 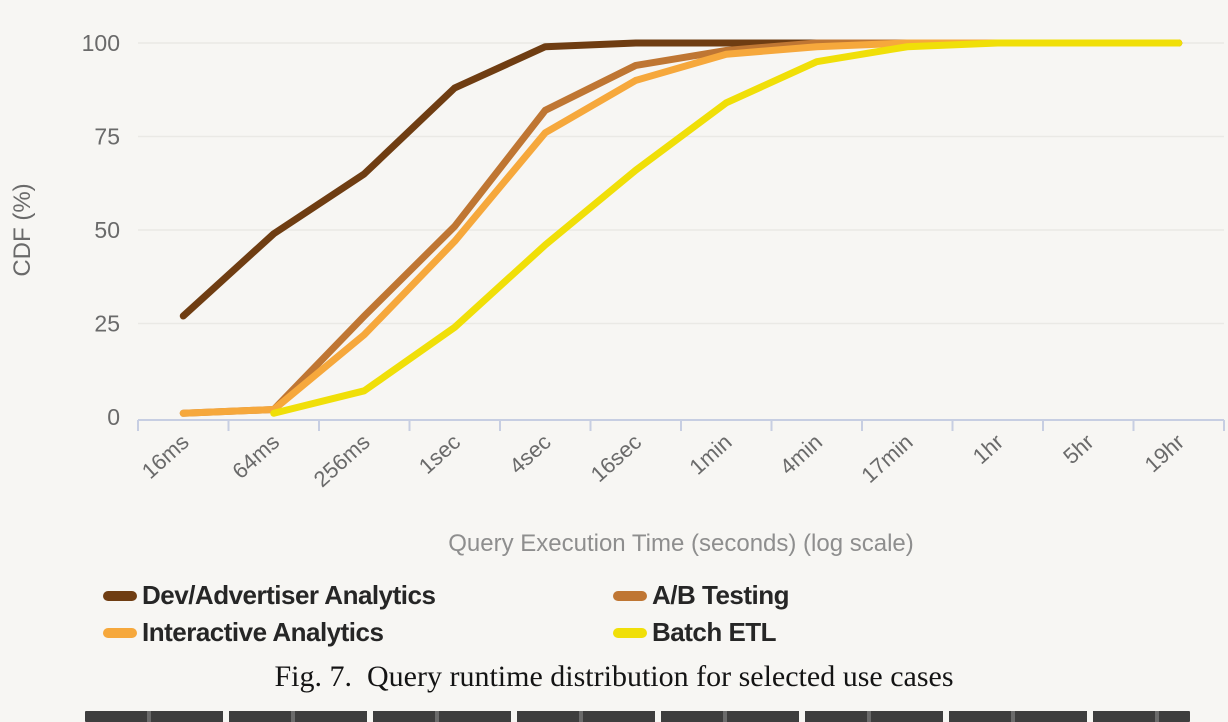 What do you see at coordinates (1164, 453) in the screenshot?
I see `x-tick-label: 19hr` at bounding box center [1164, 453].